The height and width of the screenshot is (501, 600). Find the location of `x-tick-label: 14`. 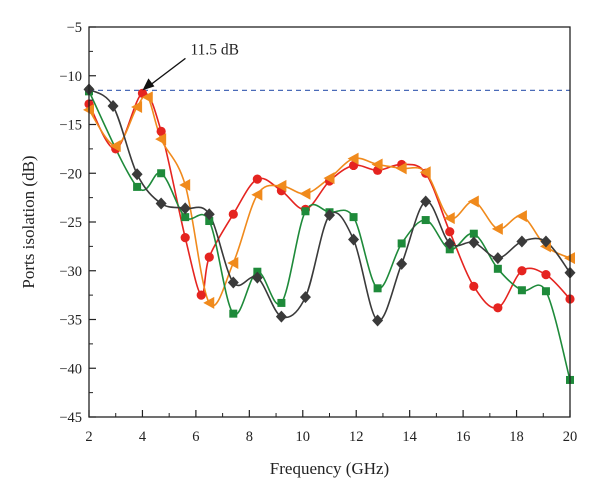

x-tick-label: 14 is located at coordinates (409, 437).